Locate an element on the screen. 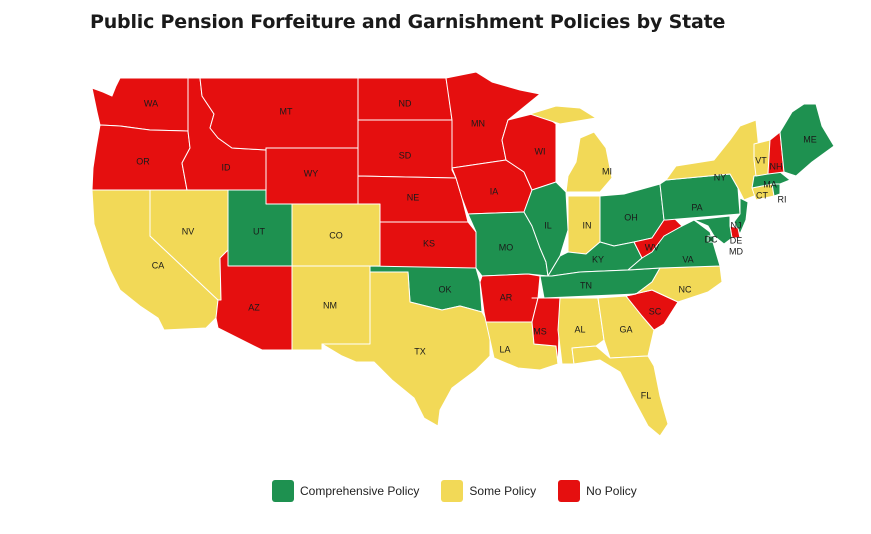 This screenshot has width=871, height=534. state-label-il: IL is located at coordinates (548, 225).